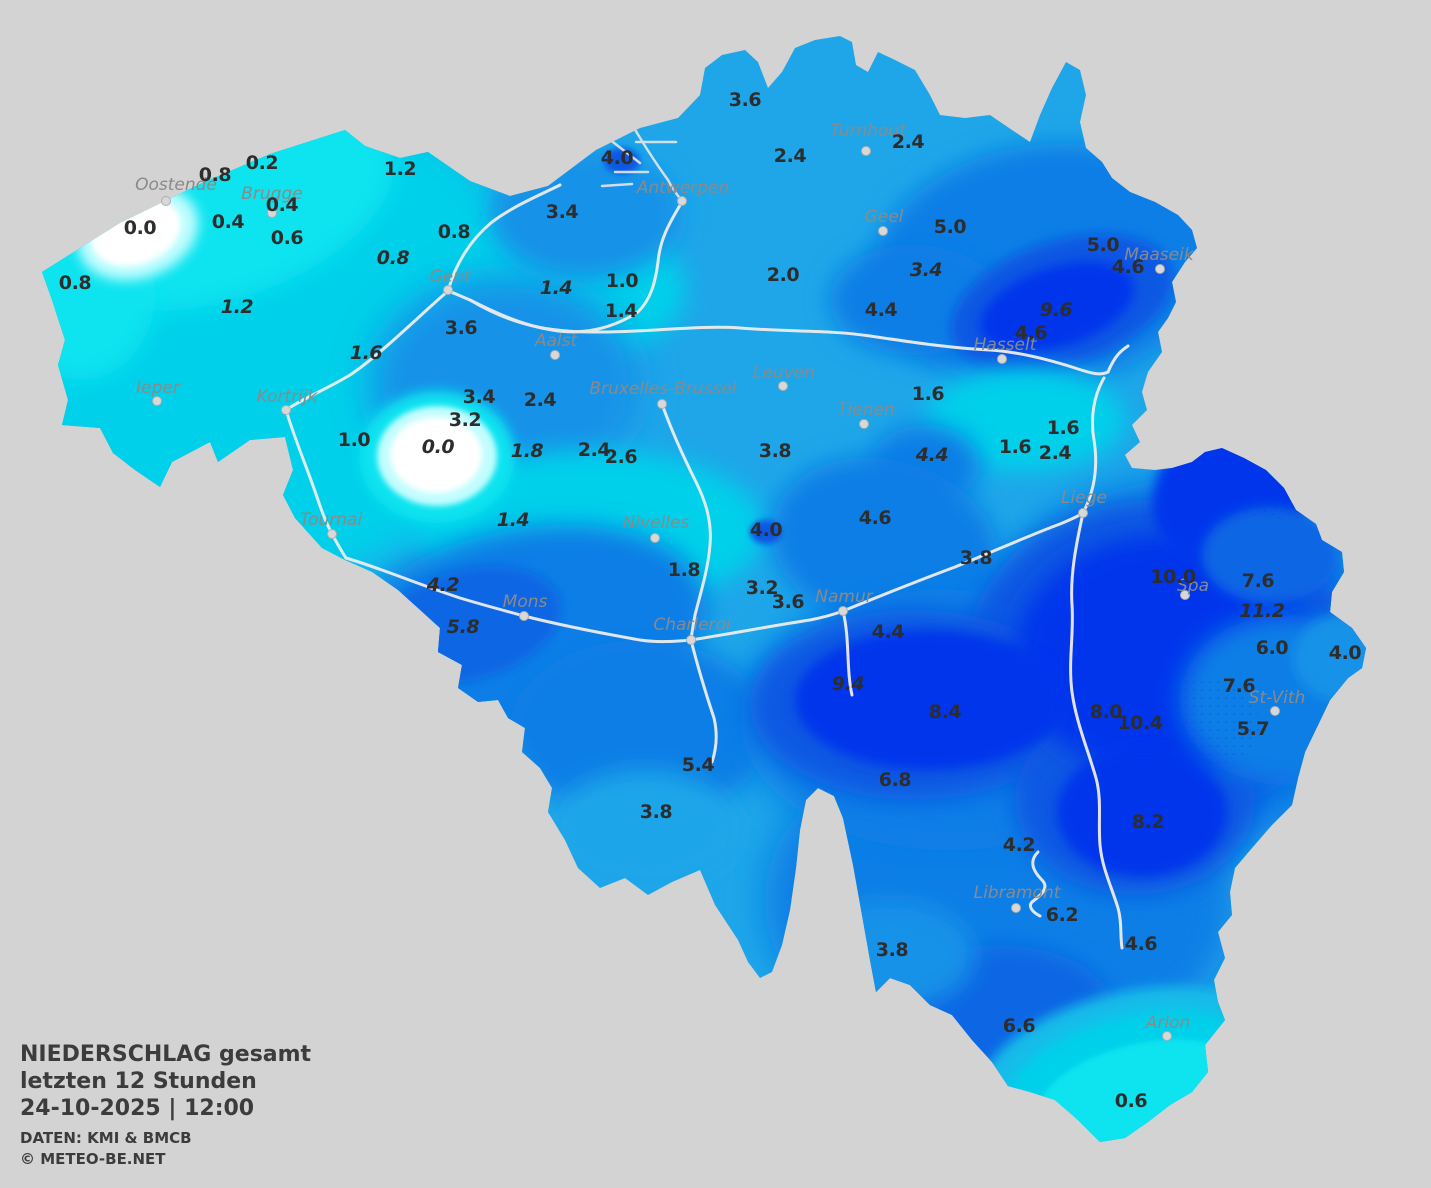 The image size is (1431, 1188). I want to click on border-meuse-north, so click(1118, 359).